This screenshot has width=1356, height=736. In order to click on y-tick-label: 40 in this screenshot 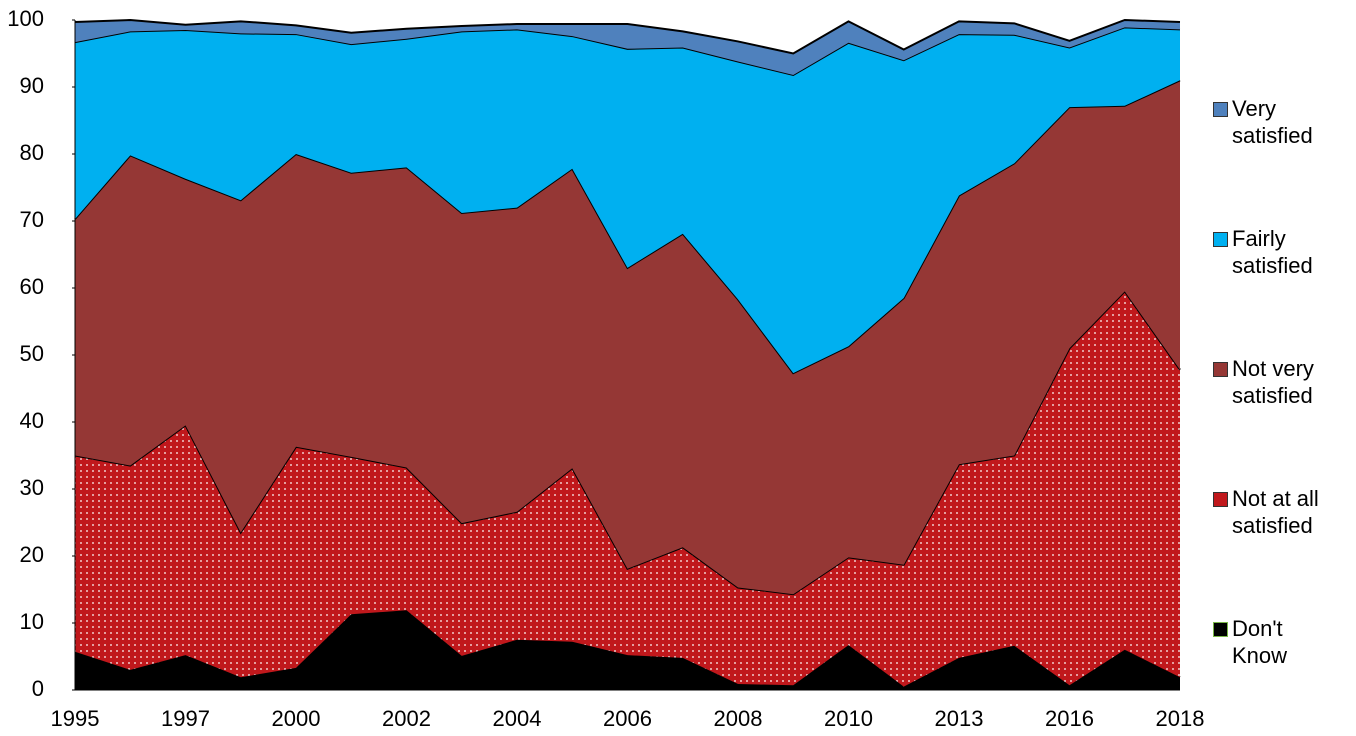, I will do `click(32, 420)`.